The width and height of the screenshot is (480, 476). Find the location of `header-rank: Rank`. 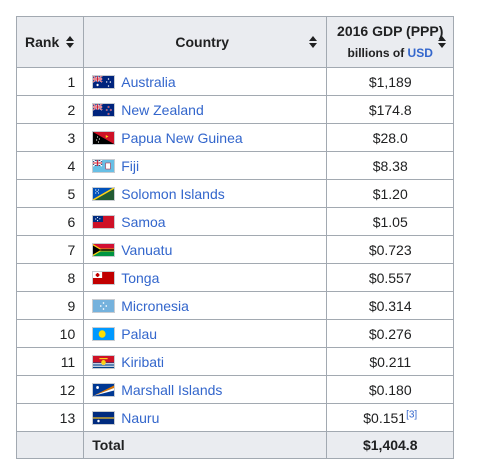

header-rank: Rank is located at coordinates (50, 42).